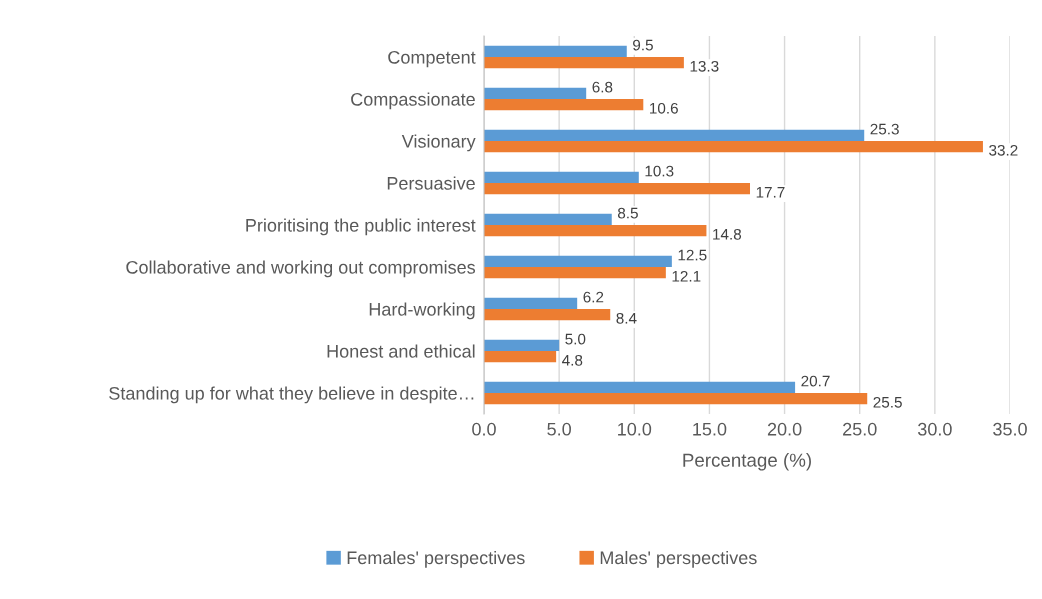 The height and width of the screenshot is (599, 1042). Describe the element at coordinates (934, 429) in the screenshot. I see `x-tick-label: 30.0` at that location.